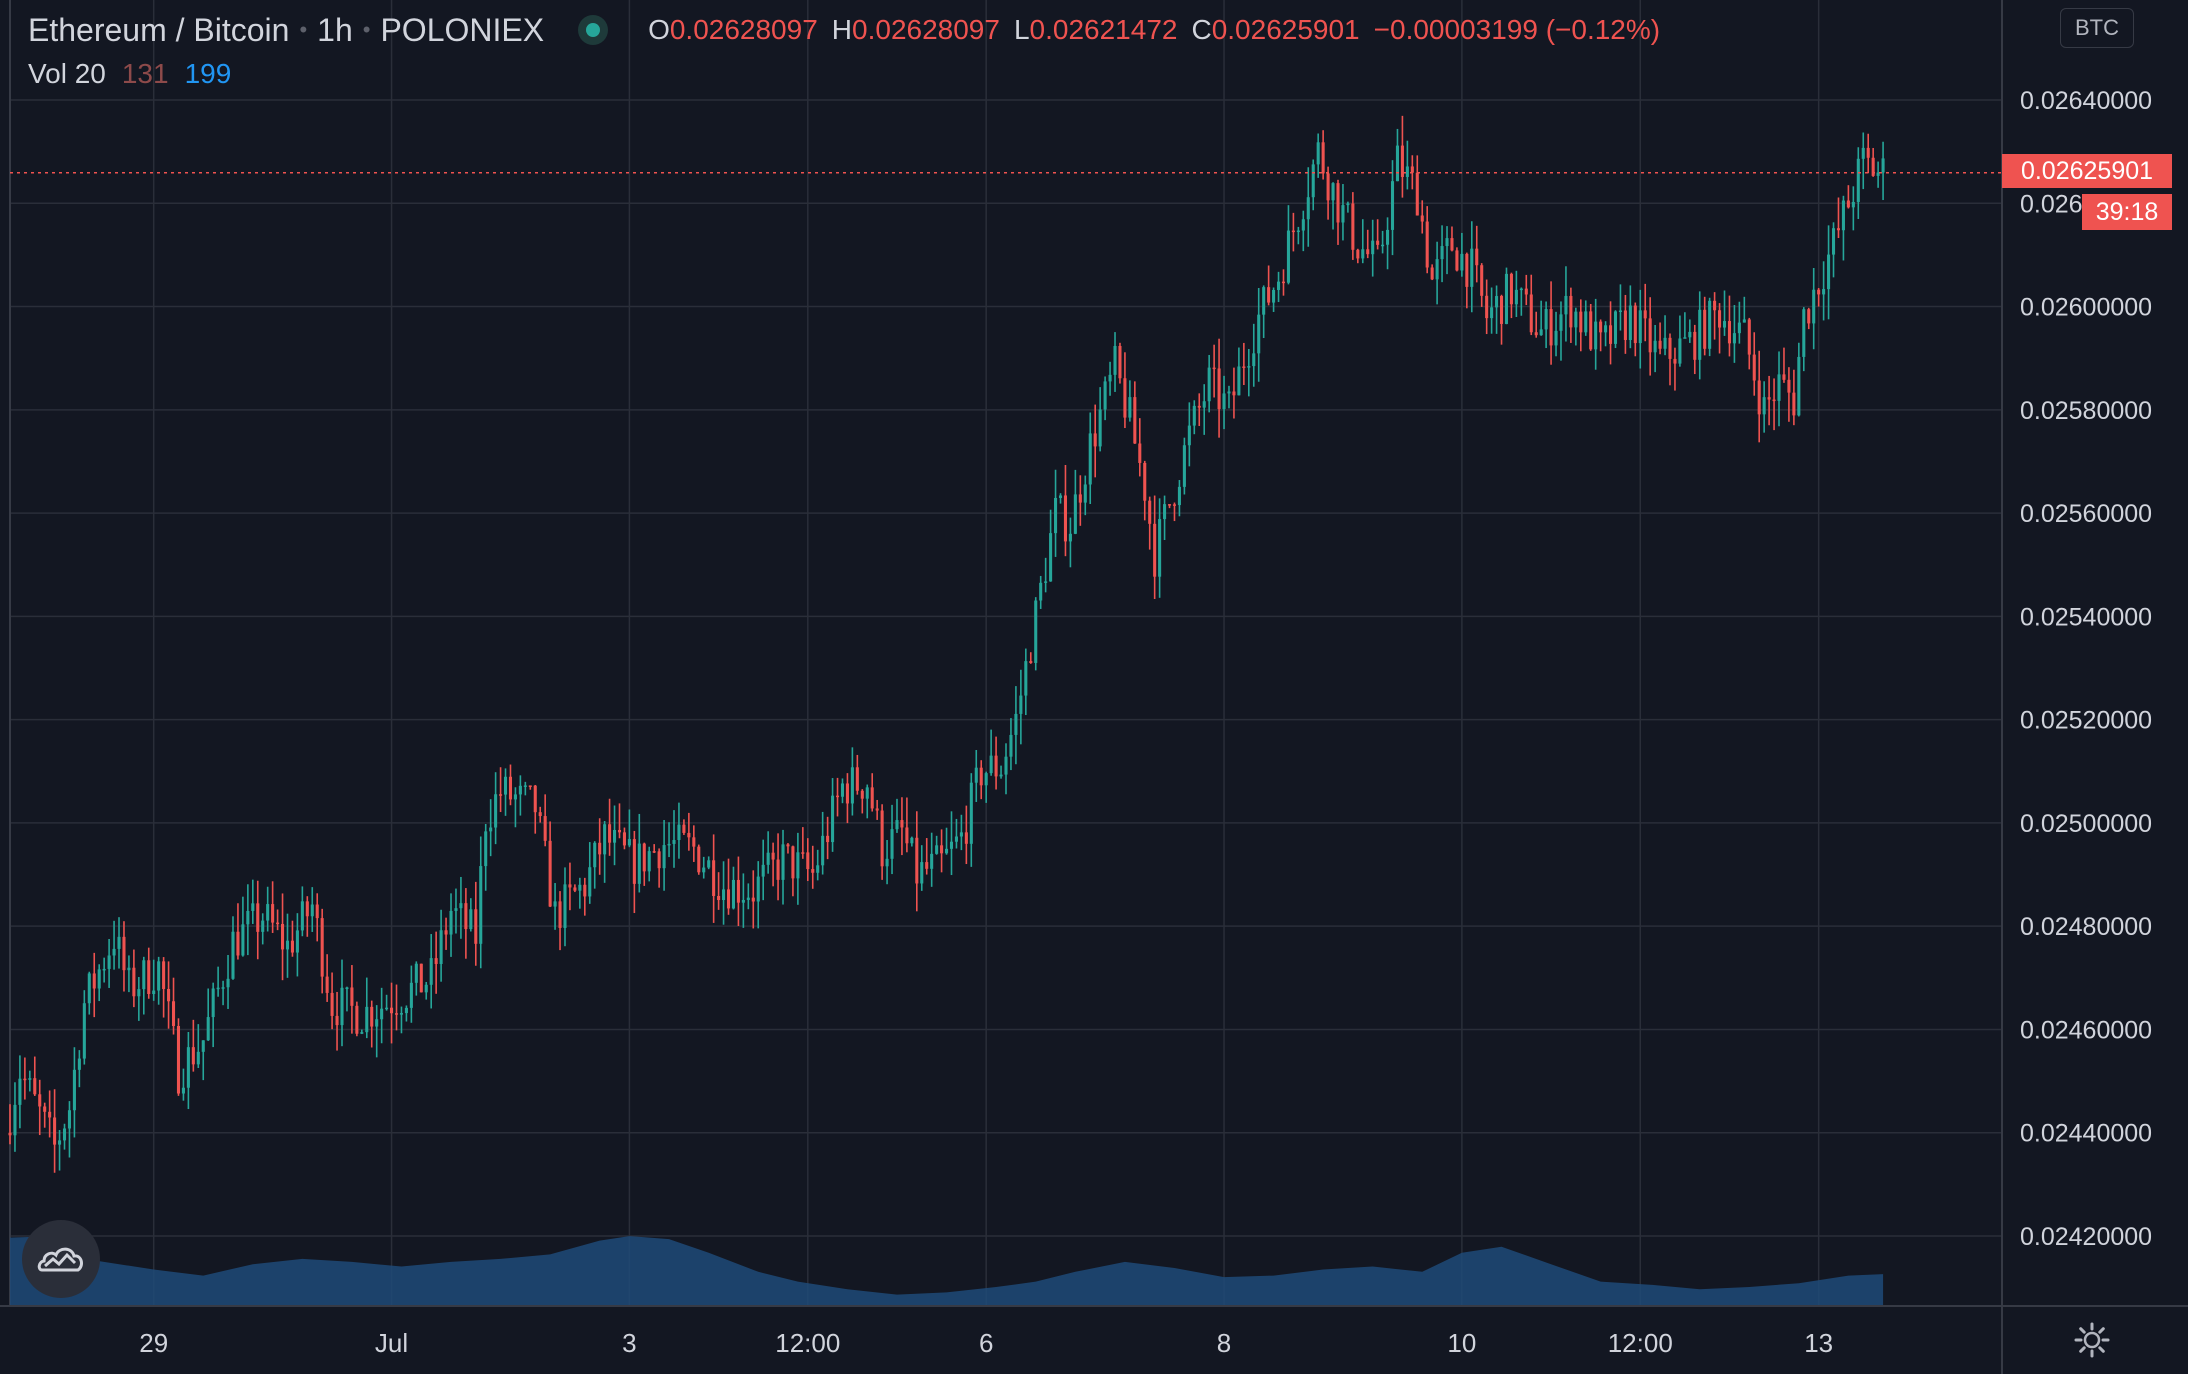 The height and width of the screenshot is (1374, 2188). I want to click on x-tick-label: 8, so click(1224, 1343).